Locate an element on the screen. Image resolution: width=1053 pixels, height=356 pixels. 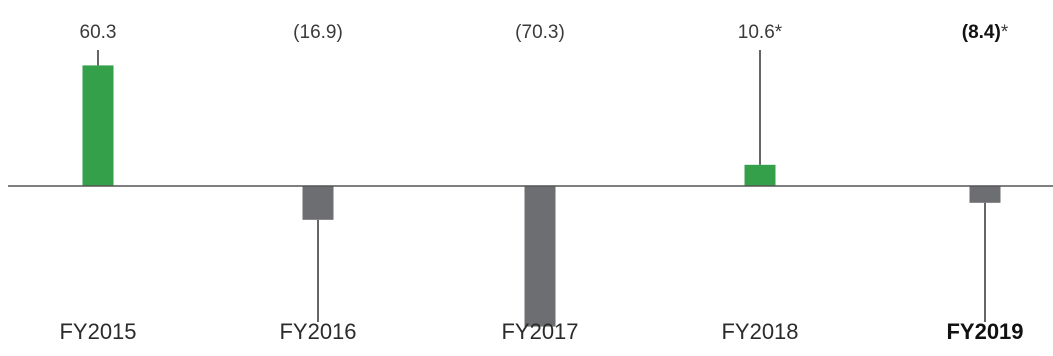
category-label-fy2015: FY2015 is located at coordinates (97, 331).